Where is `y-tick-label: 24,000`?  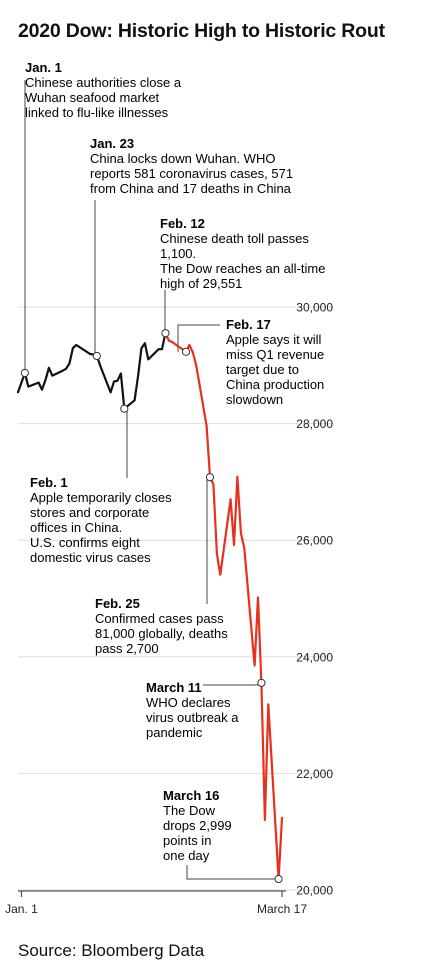
y-tick-label: 24,000 is located at coordinates (314, 657).